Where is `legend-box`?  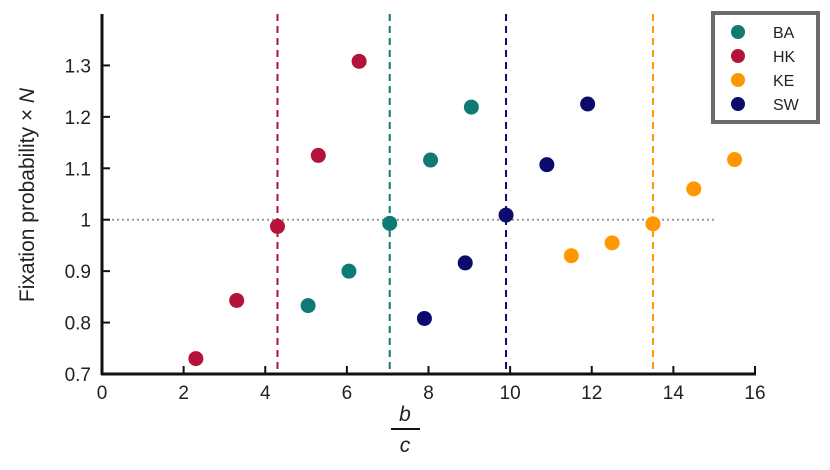 legend-box is located at coordinates (765, 67).